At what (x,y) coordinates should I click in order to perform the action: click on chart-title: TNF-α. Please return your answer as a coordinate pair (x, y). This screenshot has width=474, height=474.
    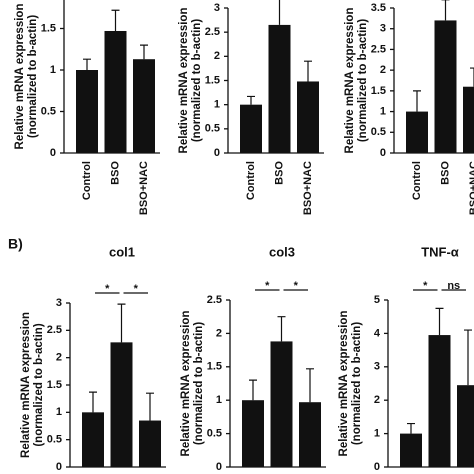
    Looking at the image, I should click on (440, 251).